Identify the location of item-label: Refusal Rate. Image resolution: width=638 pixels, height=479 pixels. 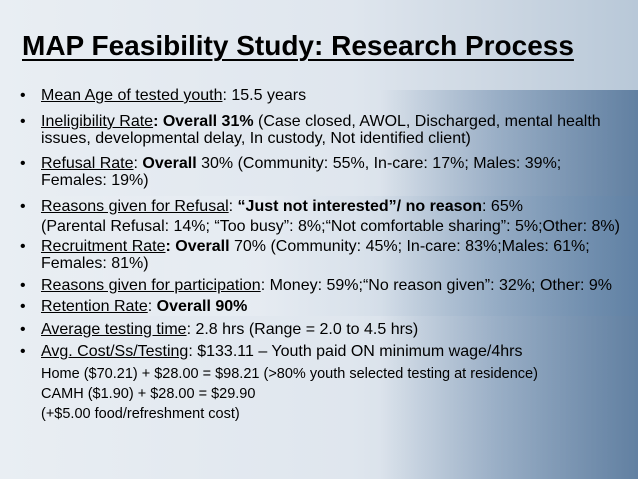
(87, 163).